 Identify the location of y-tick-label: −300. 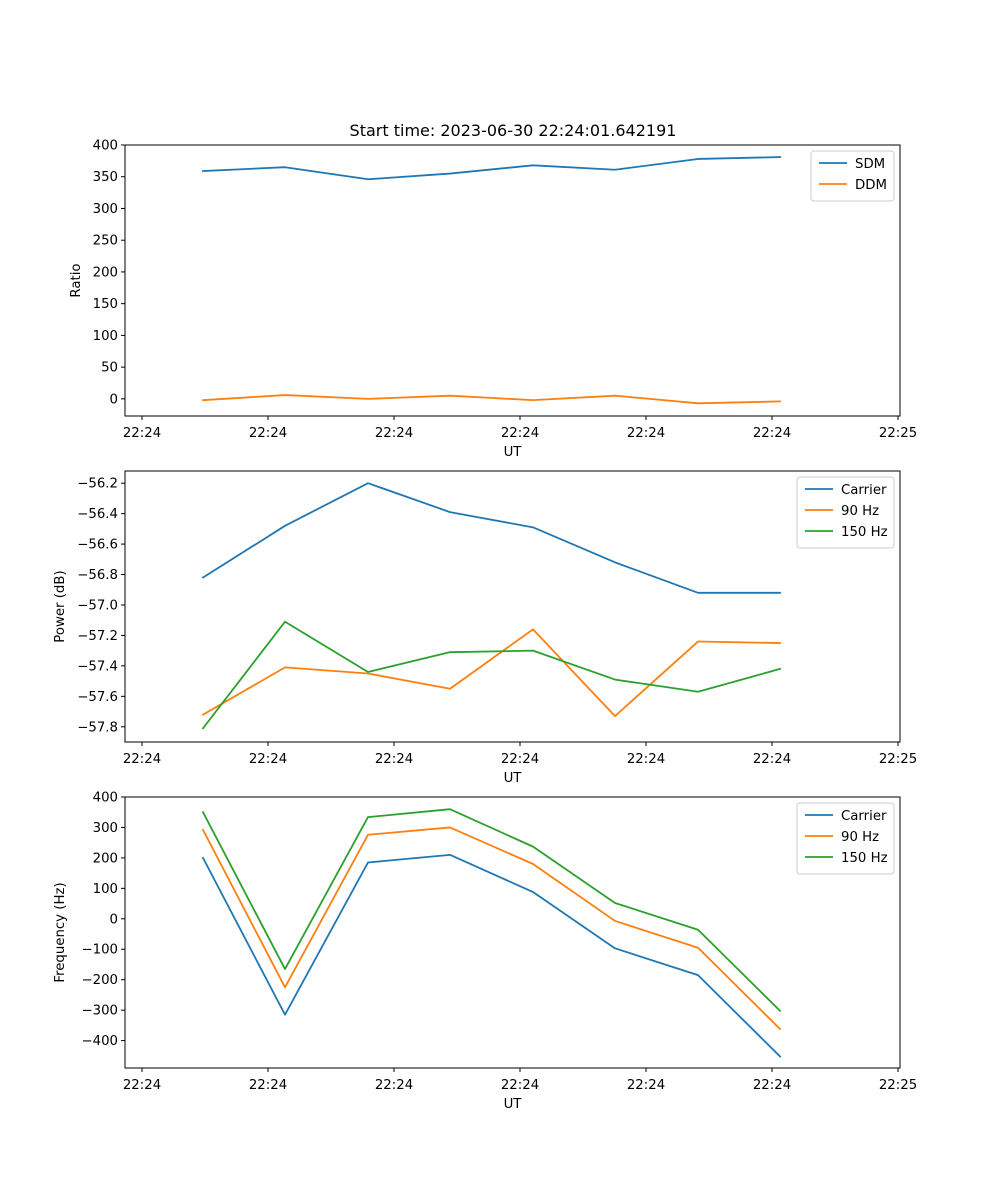
(99, 1011).